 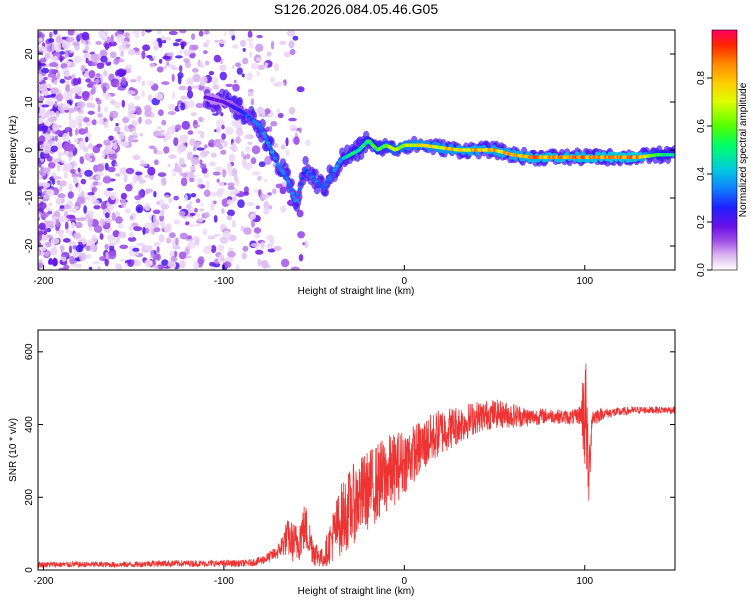 What do you see at coordinates (29, 150) in the screenshot?
I see `y-tick-label: 0` at bounding box center [29, 150].